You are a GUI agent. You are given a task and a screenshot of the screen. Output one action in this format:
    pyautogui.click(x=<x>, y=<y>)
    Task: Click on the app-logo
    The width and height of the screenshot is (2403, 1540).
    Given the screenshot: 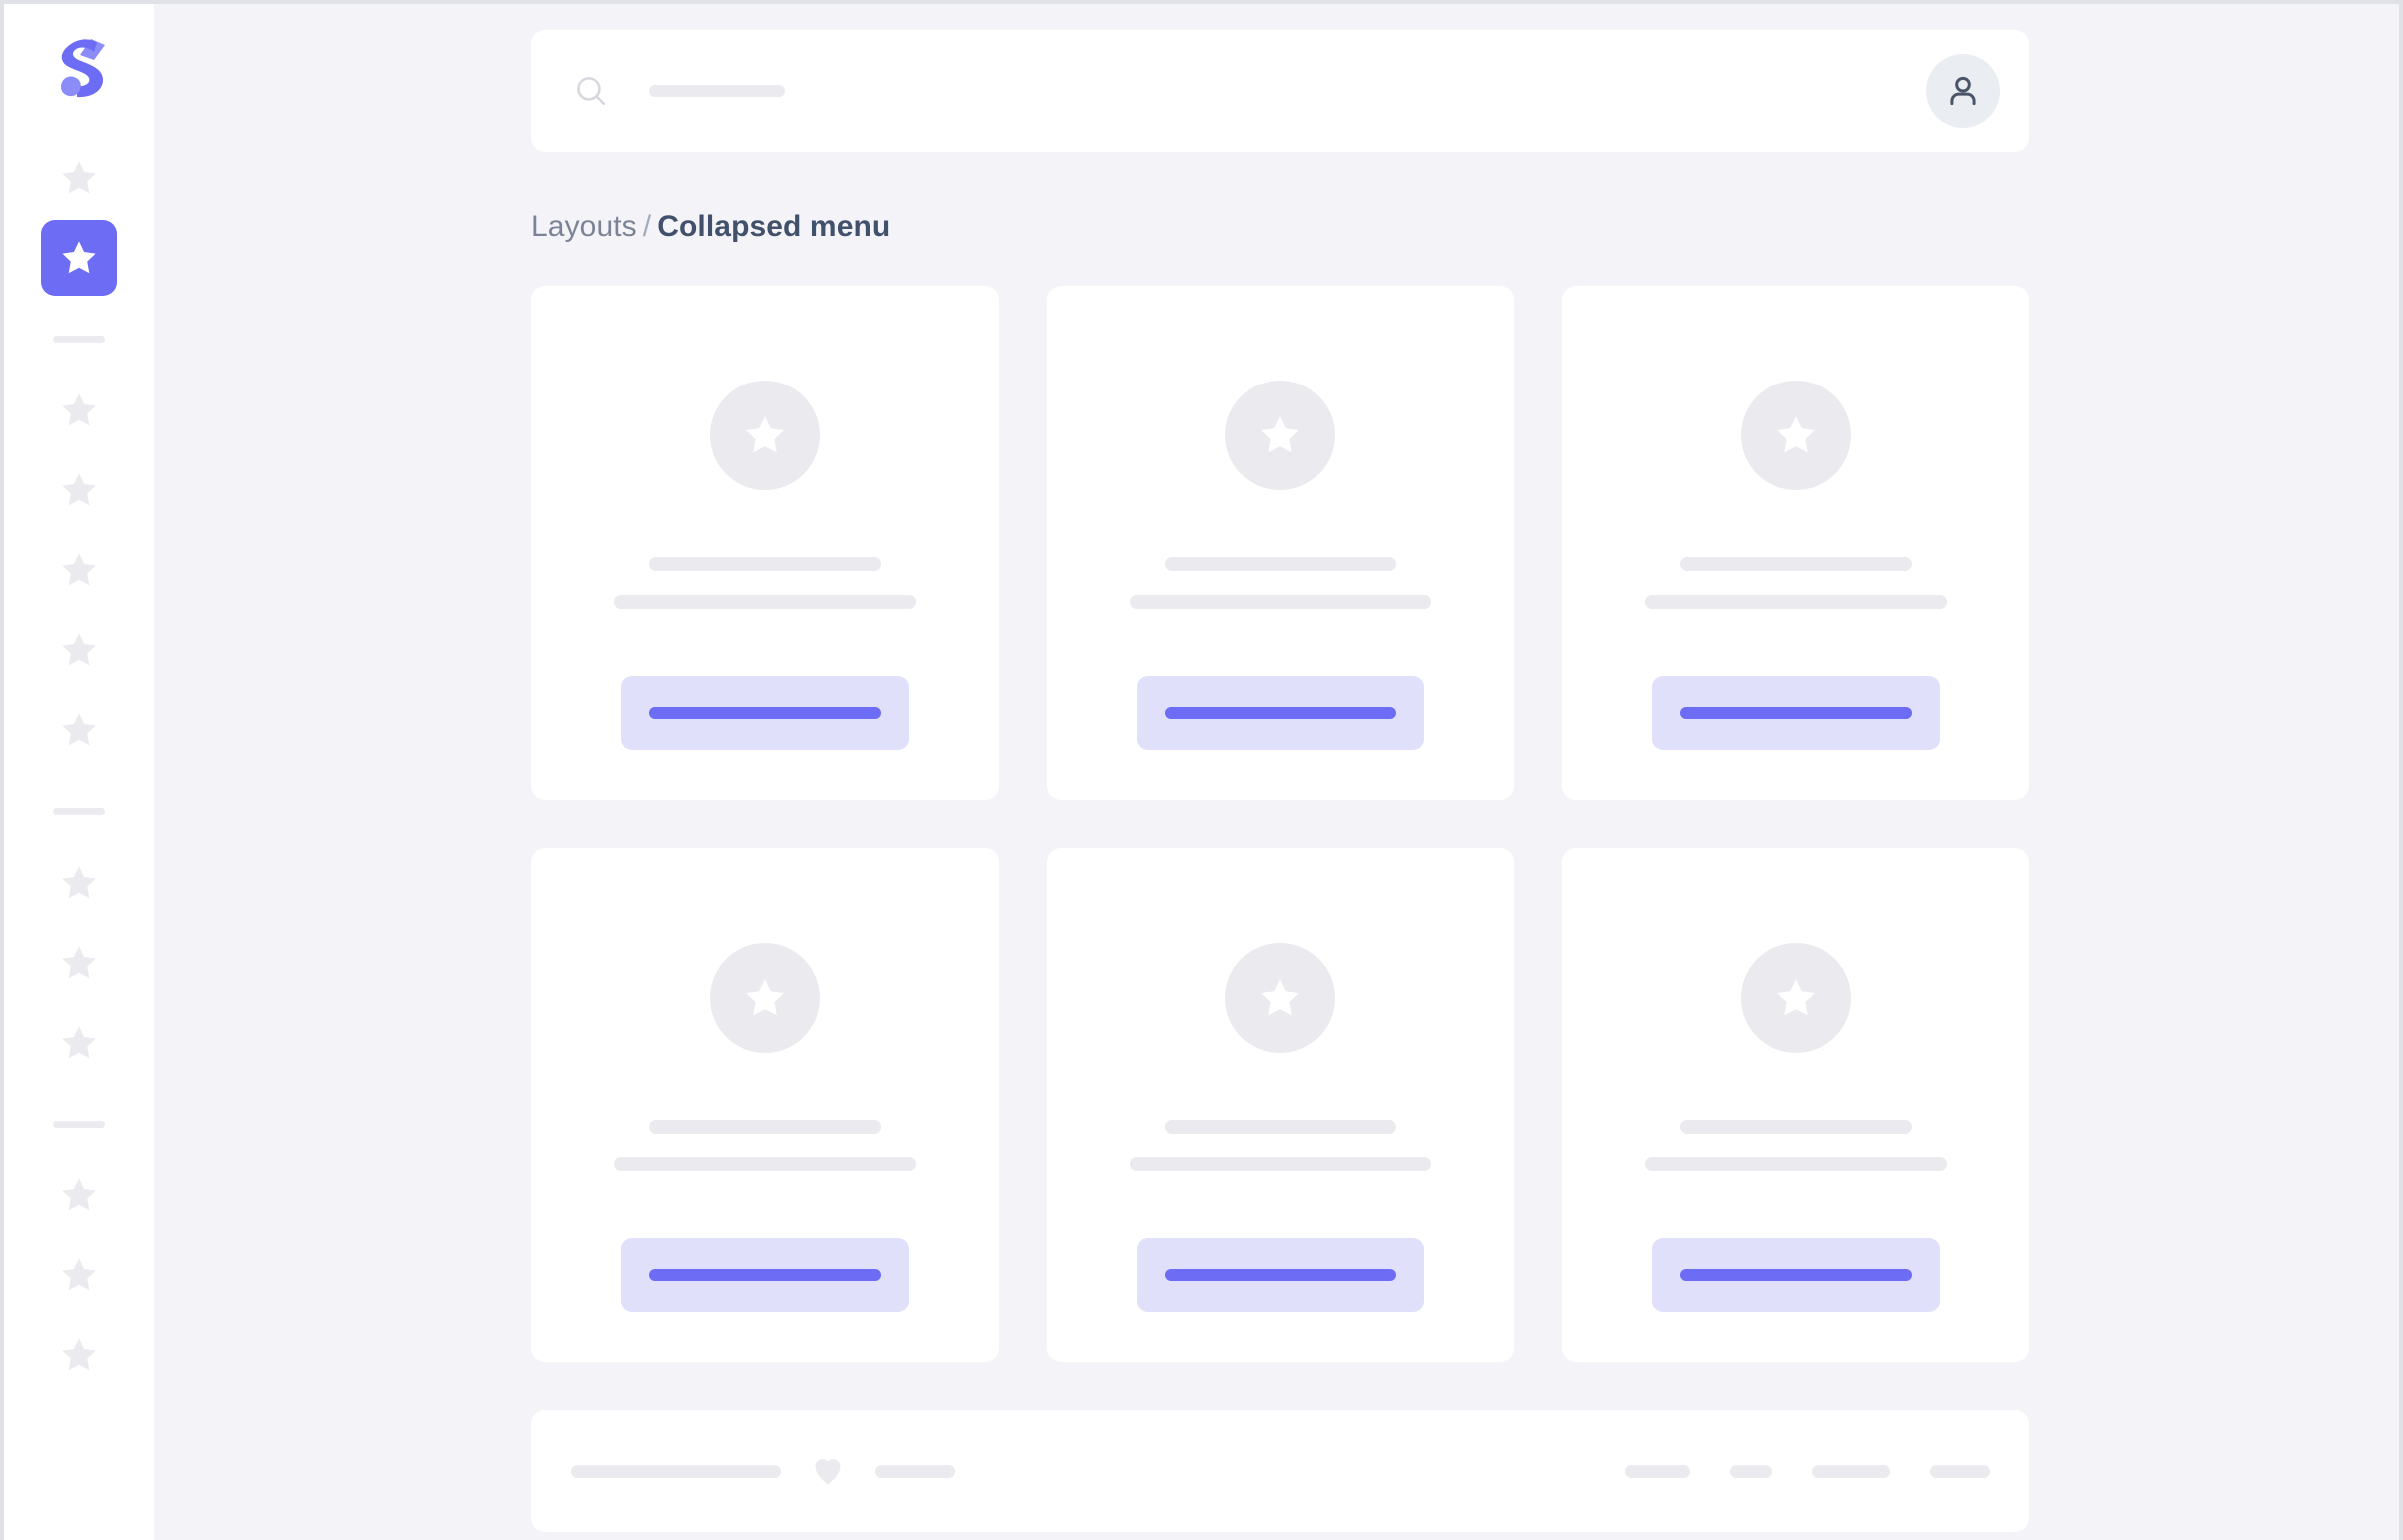 What is the action you would take?
    pyautogui.click(x=79, y=68)
    